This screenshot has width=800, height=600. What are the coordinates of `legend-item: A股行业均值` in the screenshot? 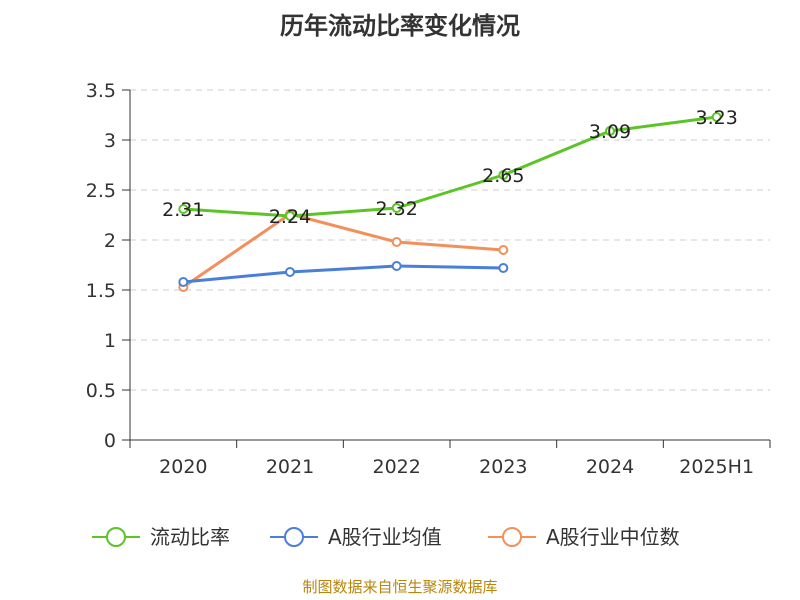 It's located at (356, 537).